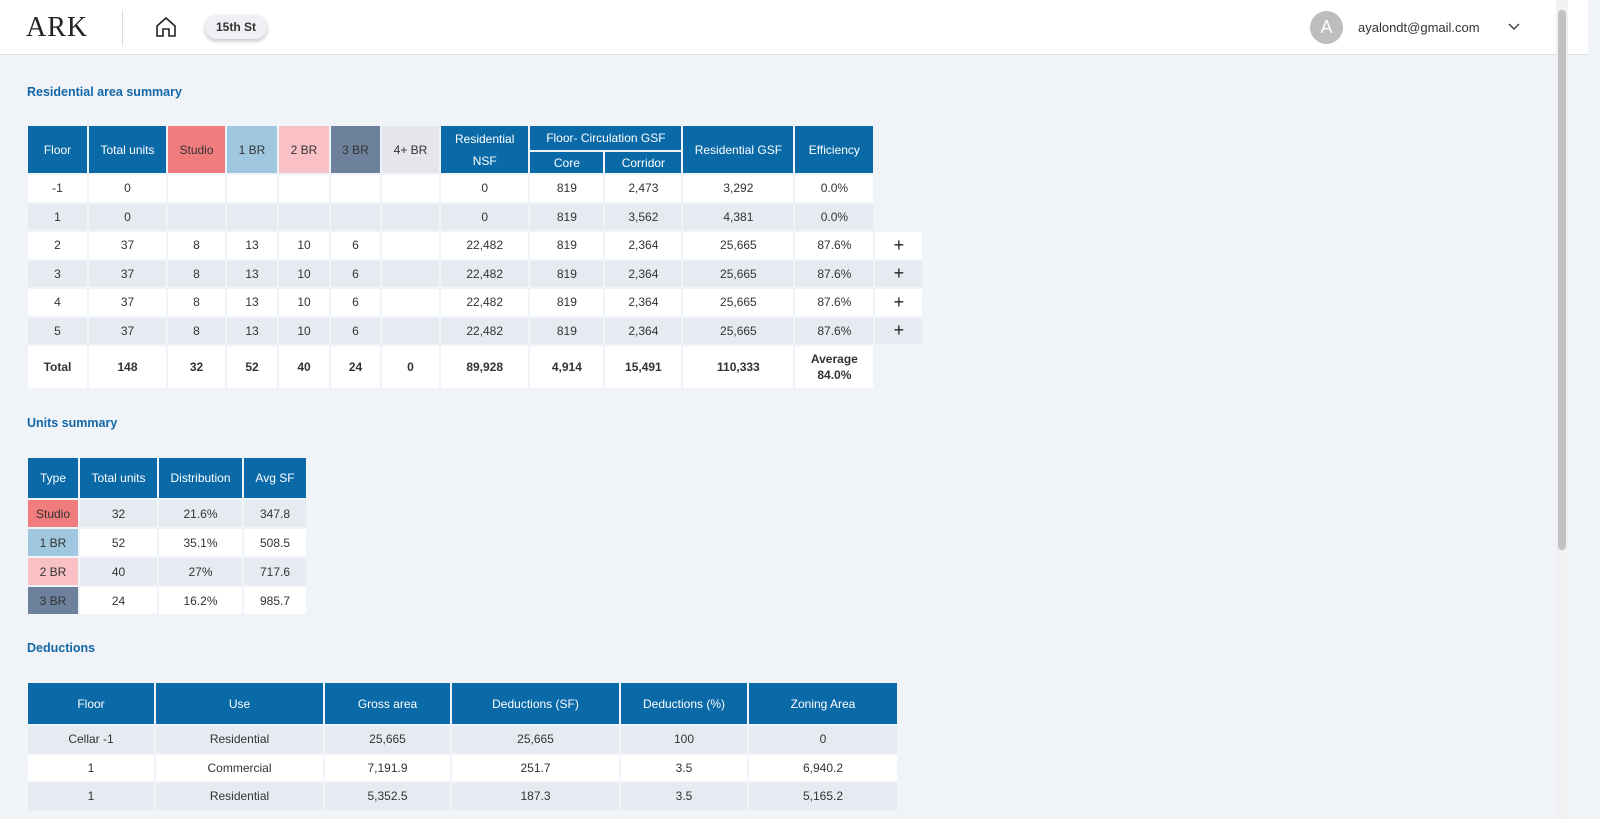 The height and width of the screenshot is (819, 1600). What do you see at coordinates (200, 571) in the screenshot?
I see `cell: 27%` at bounding box center [200, 571].